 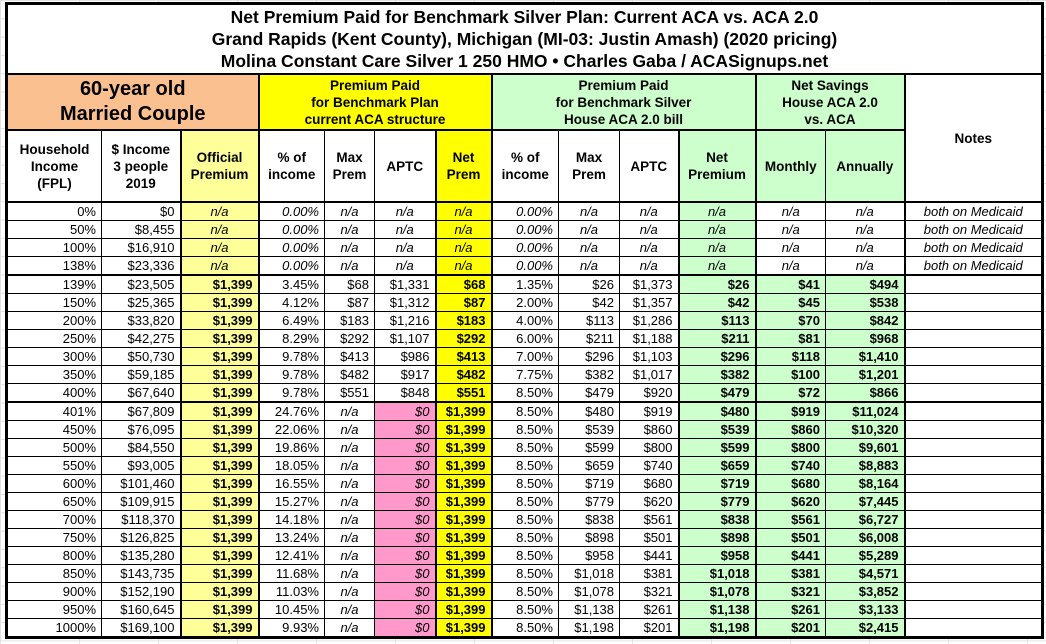 What do you see at coordinates (291, 302) in the screenshot?
I see `cell-aca_pct: 4.12%` at bounding box center [291, 302].